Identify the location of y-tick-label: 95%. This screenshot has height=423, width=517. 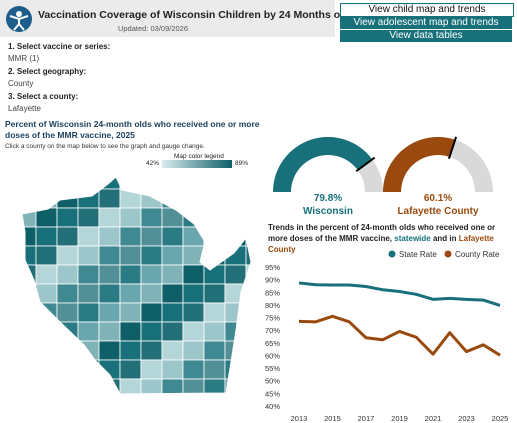
(272, 267).